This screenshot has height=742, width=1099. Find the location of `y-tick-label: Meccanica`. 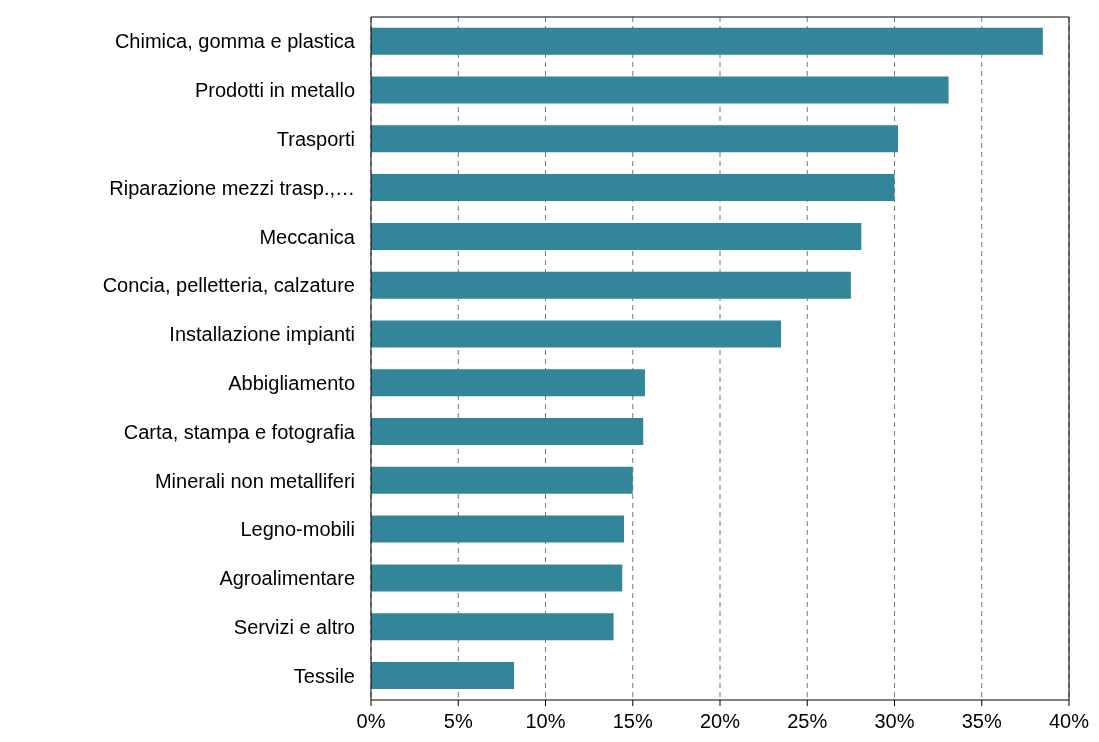

y-tick-label: Meccanica is located at coordinates (307, 236).